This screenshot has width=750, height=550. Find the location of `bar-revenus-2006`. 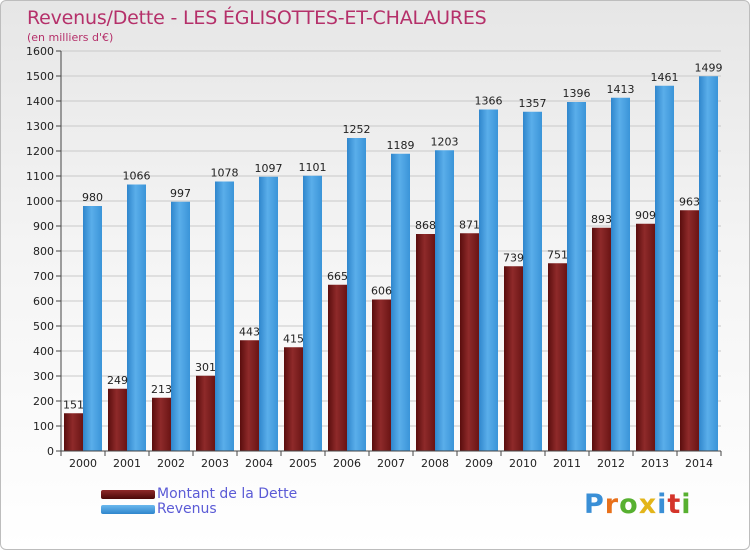

bar-revenus-2006 is located at coordinates (356, 294).